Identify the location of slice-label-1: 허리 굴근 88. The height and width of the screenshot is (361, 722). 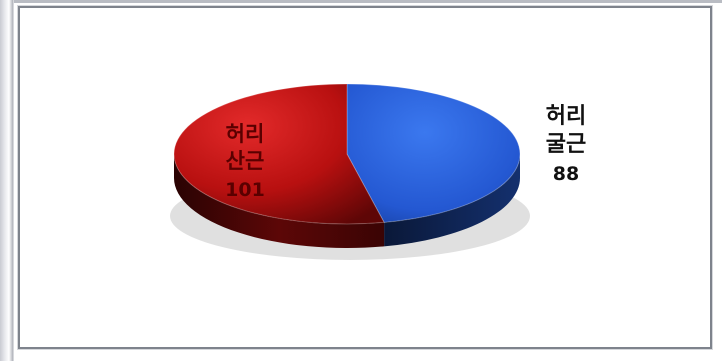
(566, 144).